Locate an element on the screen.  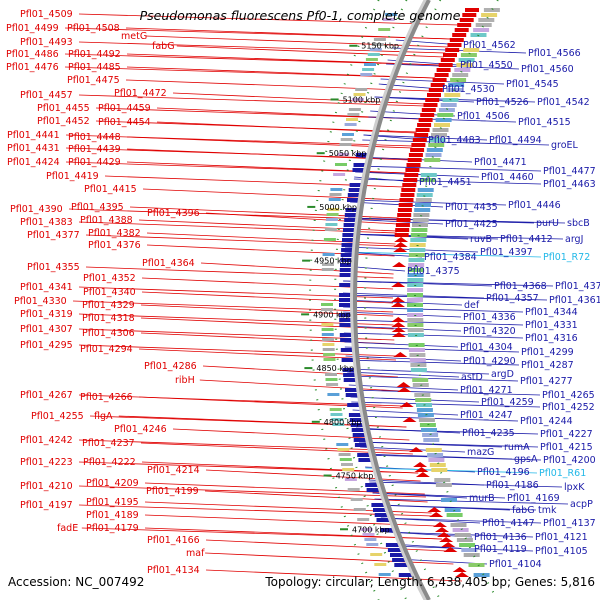
gene-label-left: Pfl01_4340 is located at coordinates (109, 292).